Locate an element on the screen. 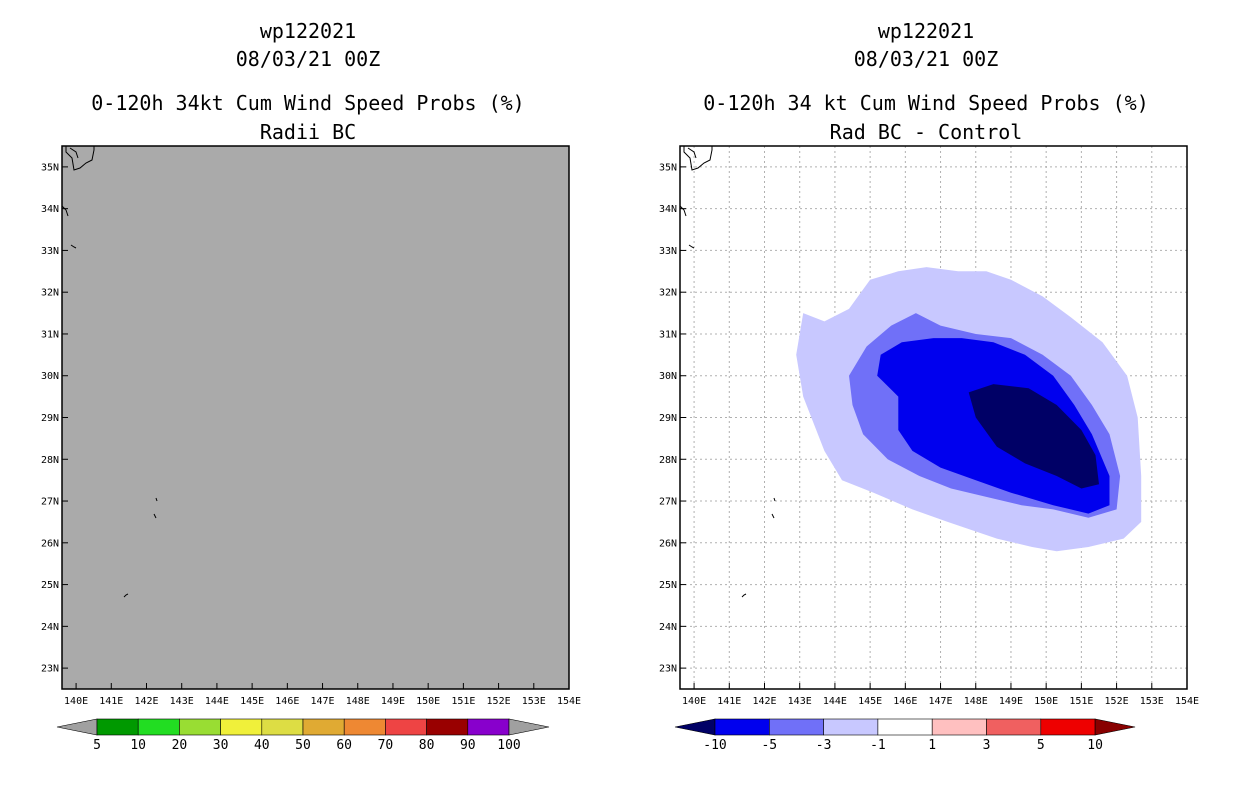  left-title-storm-id: wp122021 is located at coordinates (308, 31).